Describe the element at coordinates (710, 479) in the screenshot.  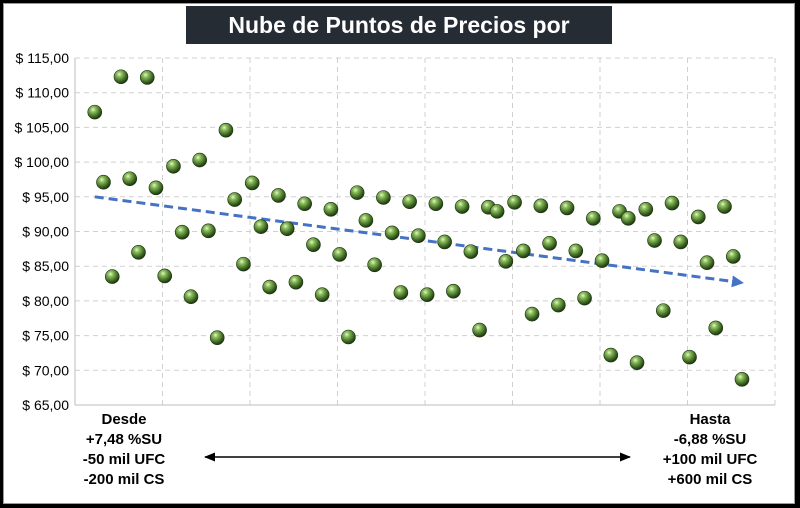
I see `right-annotation-line-3: +600 mil CS` at that location.